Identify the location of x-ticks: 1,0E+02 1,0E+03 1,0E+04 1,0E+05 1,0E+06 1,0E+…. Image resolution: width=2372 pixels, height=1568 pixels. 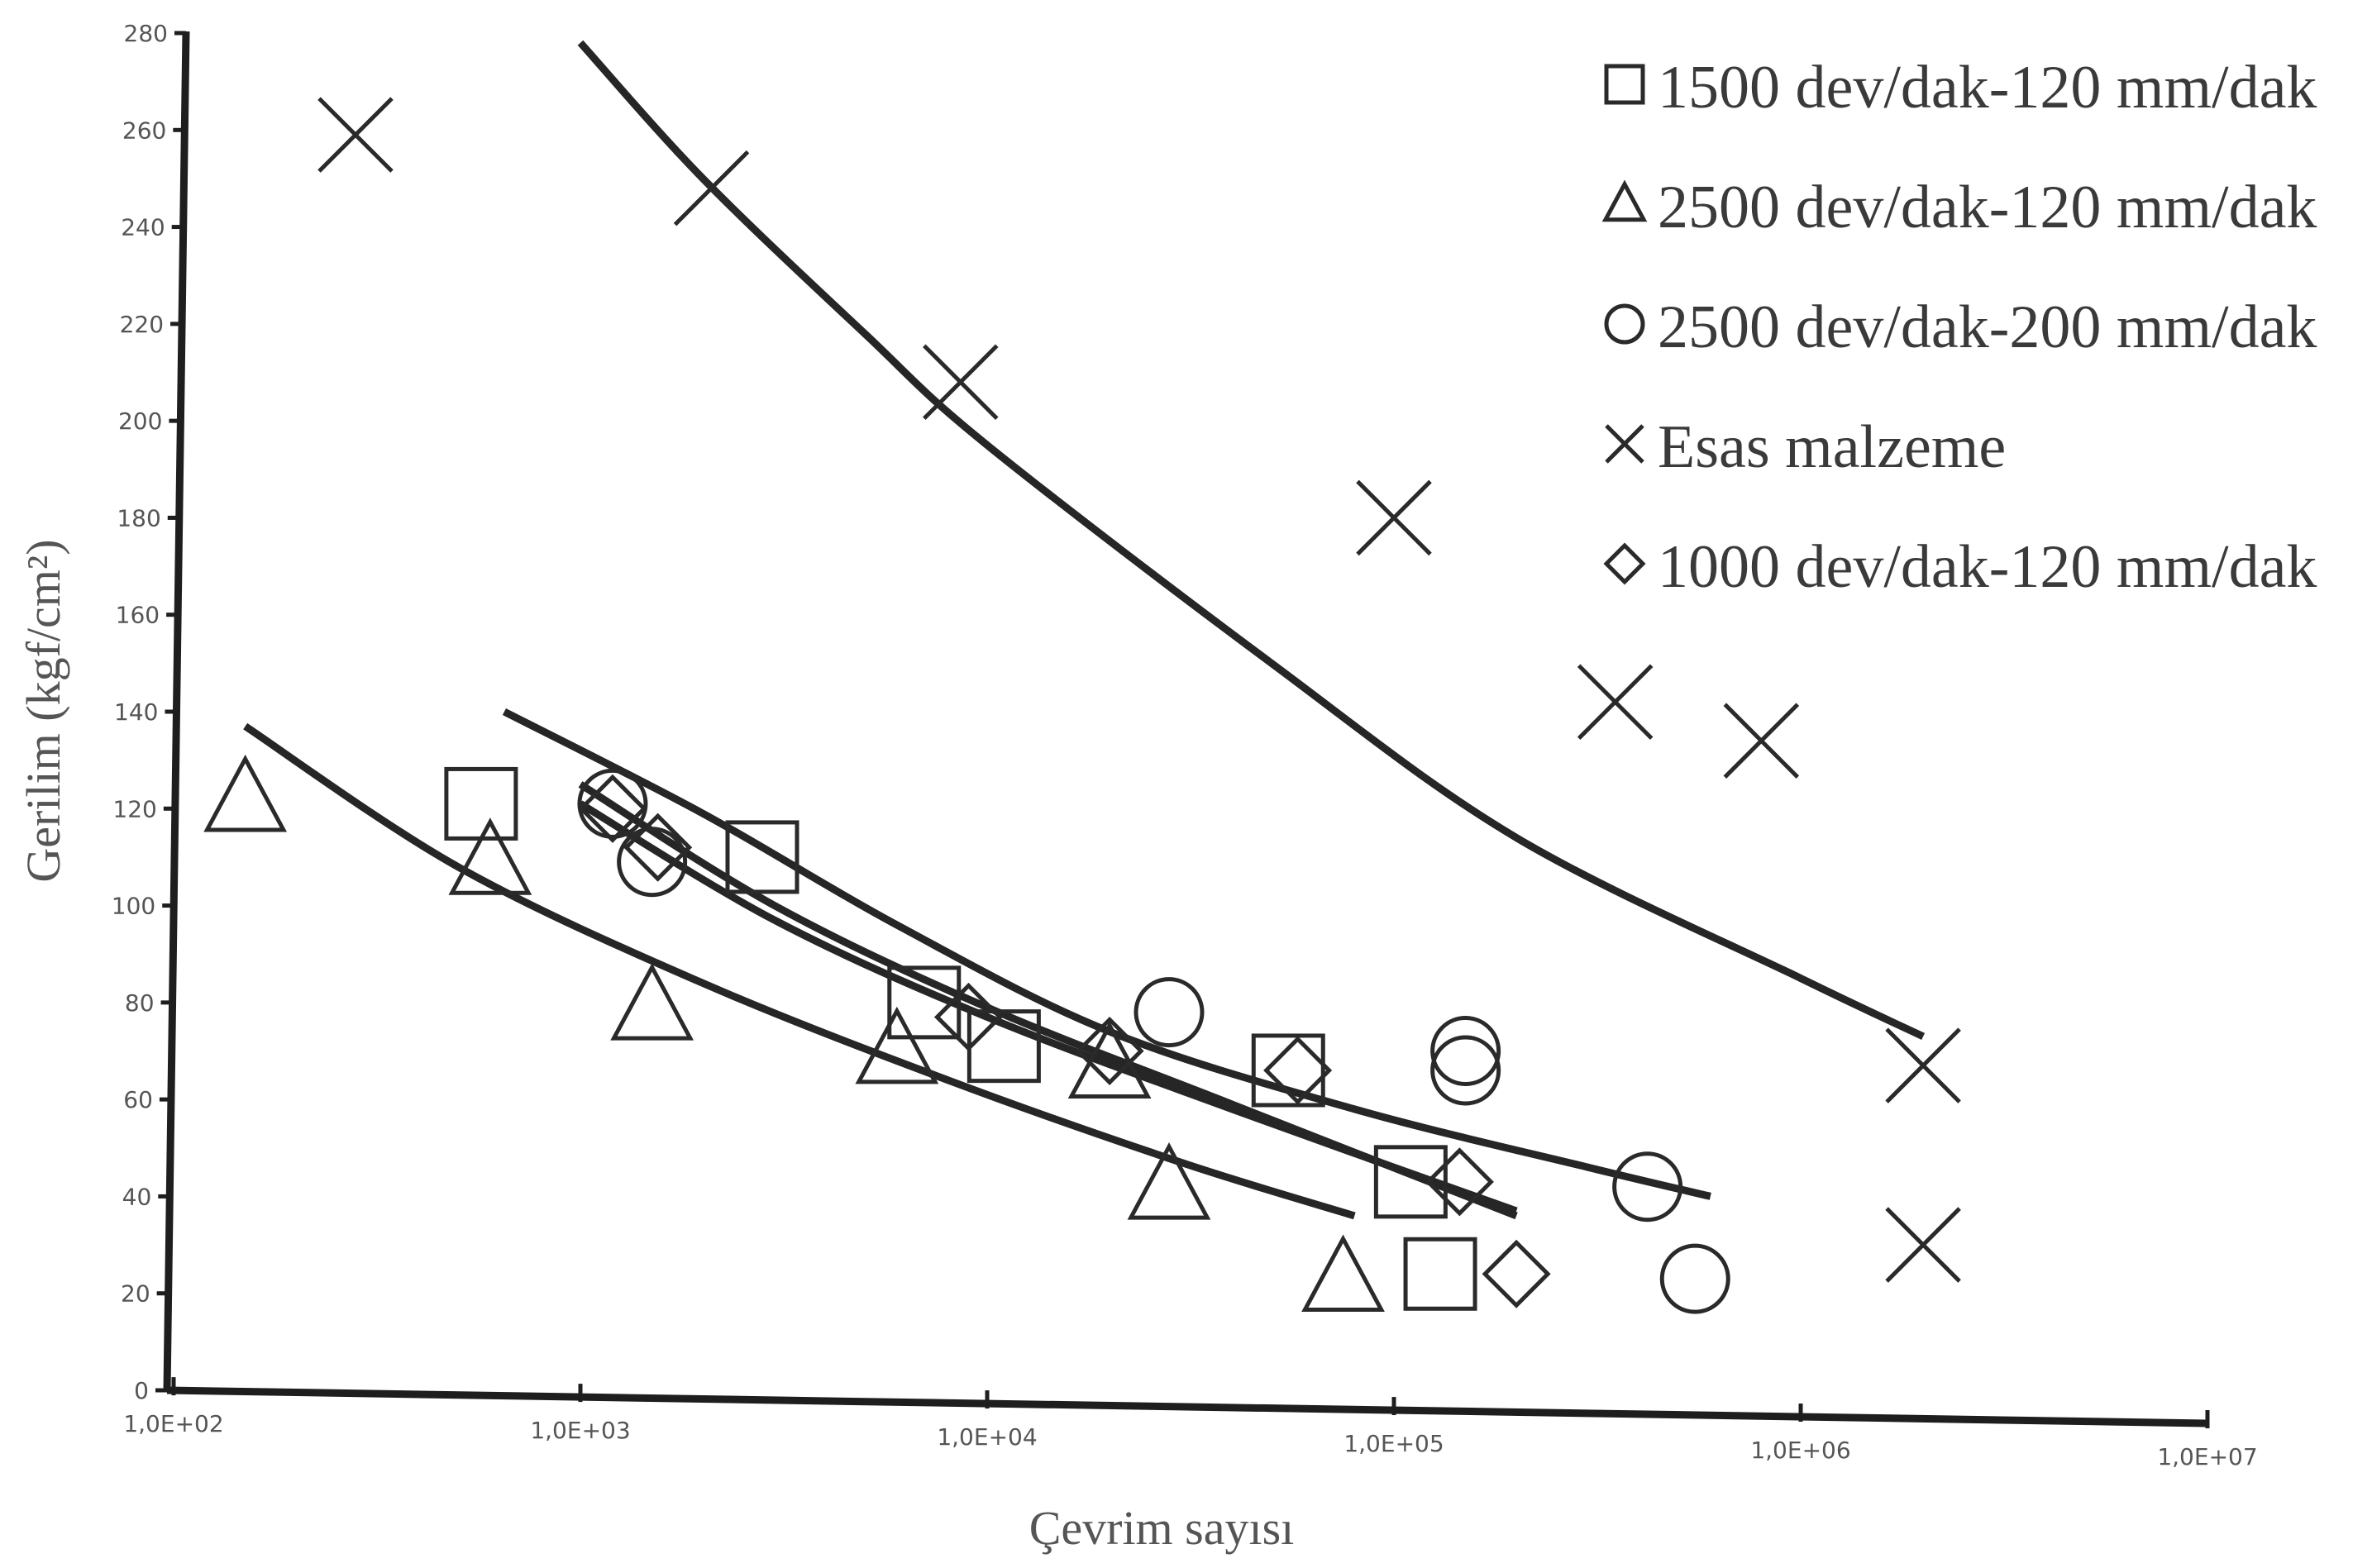
(1190, 1423).